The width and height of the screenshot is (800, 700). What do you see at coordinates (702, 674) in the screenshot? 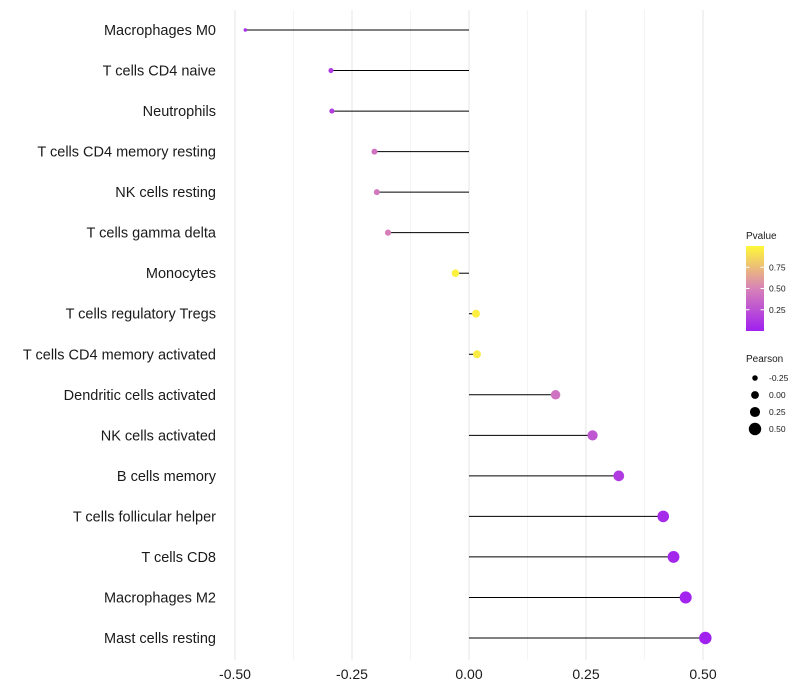
I see `x-tick-label: 0.50` at bounding box center [702, 674].